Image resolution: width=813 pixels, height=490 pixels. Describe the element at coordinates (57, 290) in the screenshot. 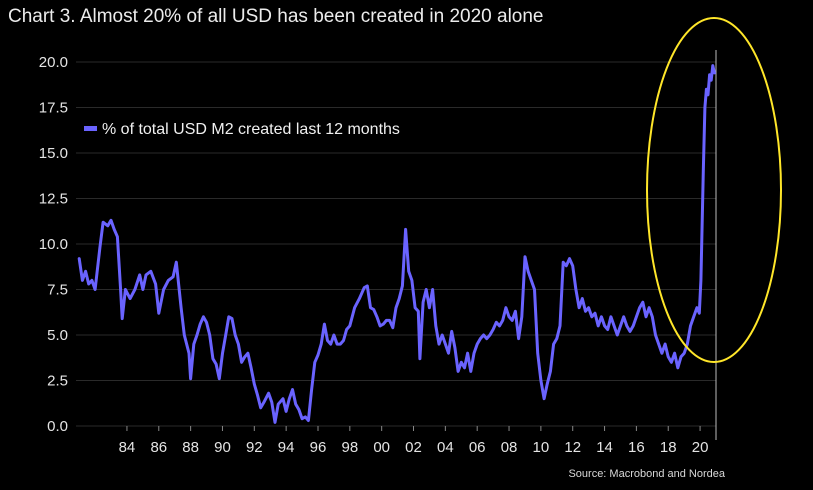

I see `y-tick-label: 7.5` at that location.